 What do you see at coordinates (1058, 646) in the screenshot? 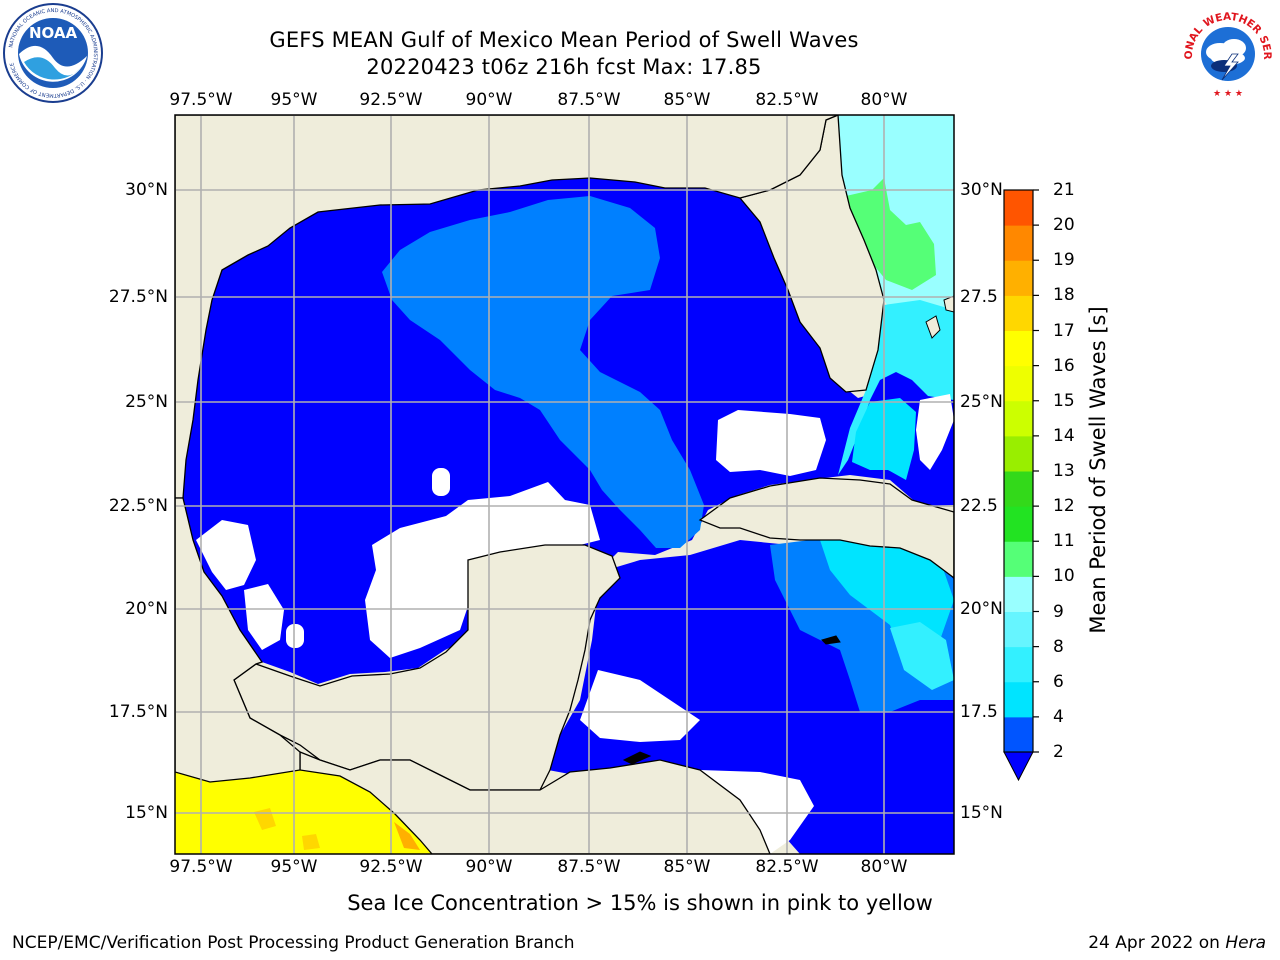
I see `colorbar-tick-label: 8` at bounding box center [1058, 646].